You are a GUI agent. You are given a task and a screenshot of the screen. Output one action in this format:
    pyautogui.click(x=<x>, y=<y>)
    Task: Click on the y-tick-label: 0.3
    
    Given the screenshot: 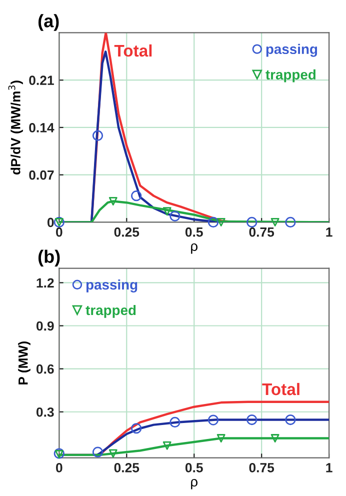 What is the action you would take?
    pyautogui.click(x=45, y=412)
    